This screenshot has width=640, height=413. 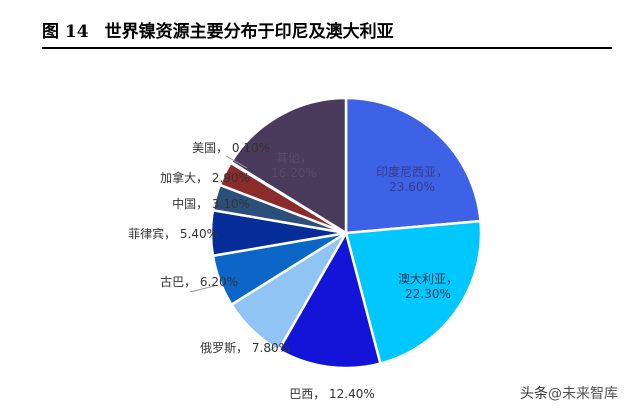 I want to click on slice-label-0: 印度尼西亚，, so click(x=412, y=171).